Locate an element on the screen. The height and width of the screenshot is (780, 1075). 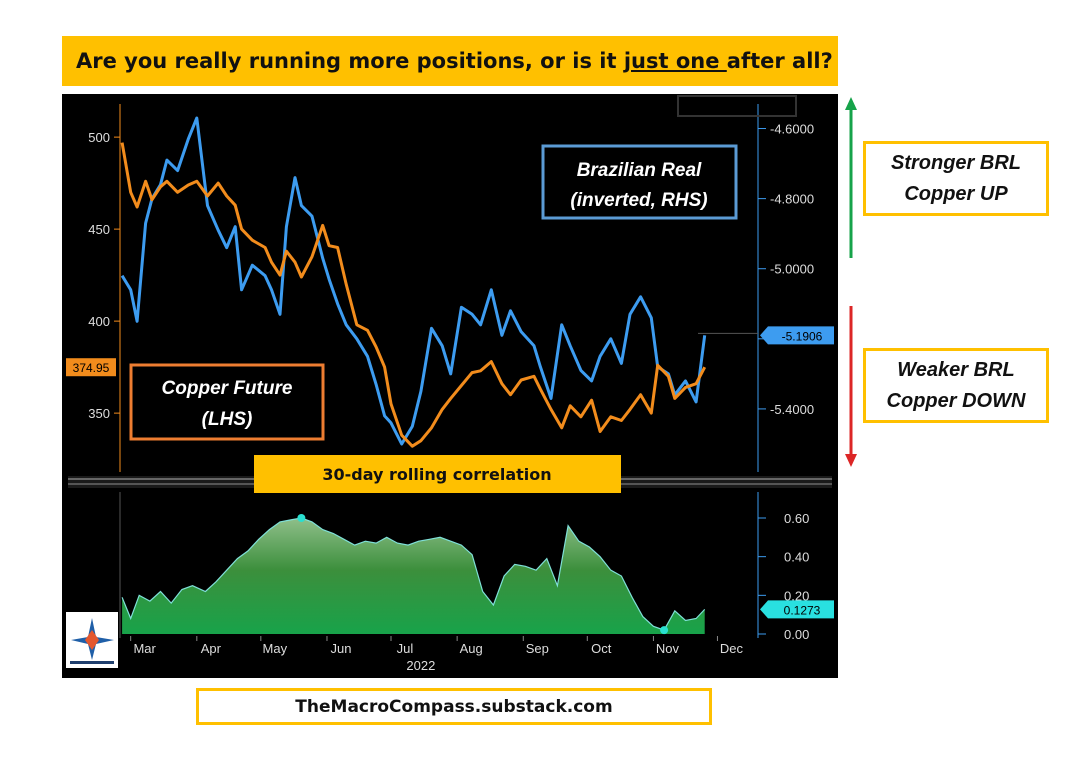
left-axis-tick-label: 450 is located at coordinates (99, 229).